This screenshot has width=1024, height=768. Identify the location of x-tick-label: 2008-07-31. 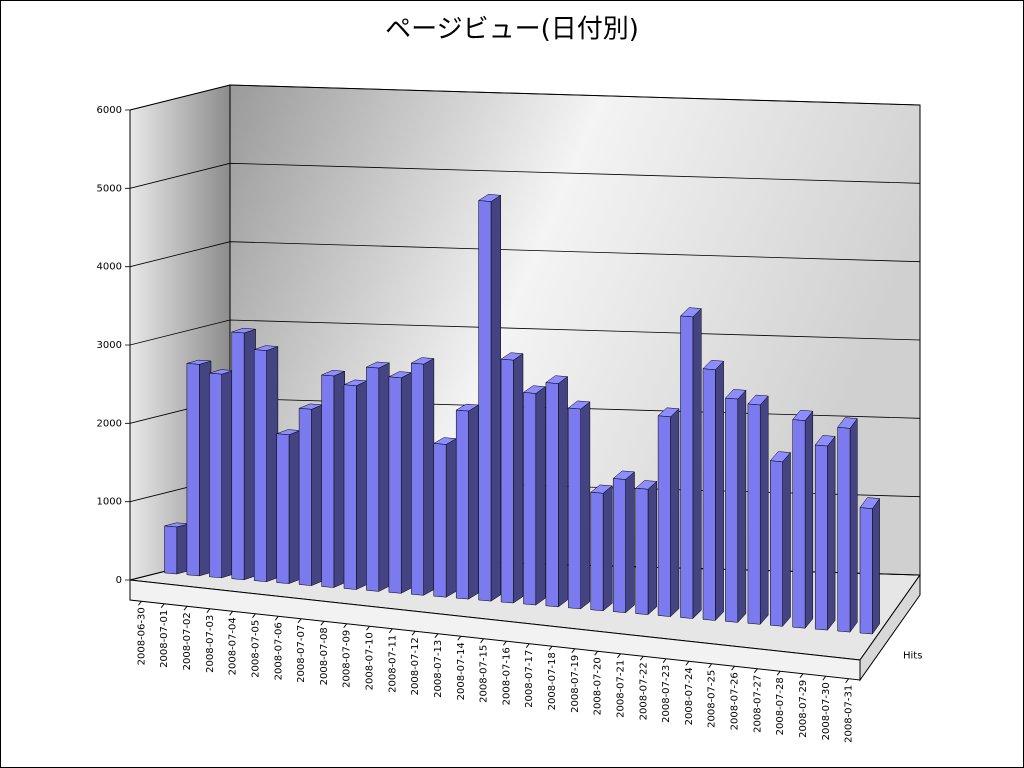
(849, 714).